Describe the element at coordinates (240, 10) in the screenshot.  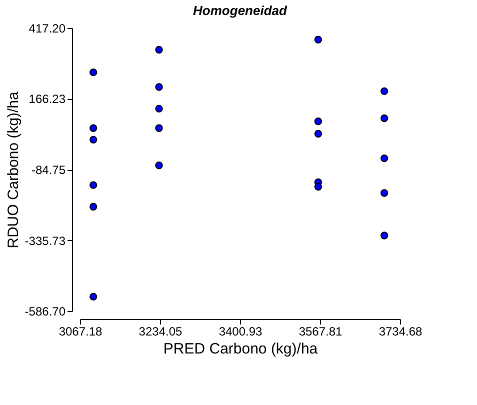
I see `chart-title: Homogeneidad` at that location.